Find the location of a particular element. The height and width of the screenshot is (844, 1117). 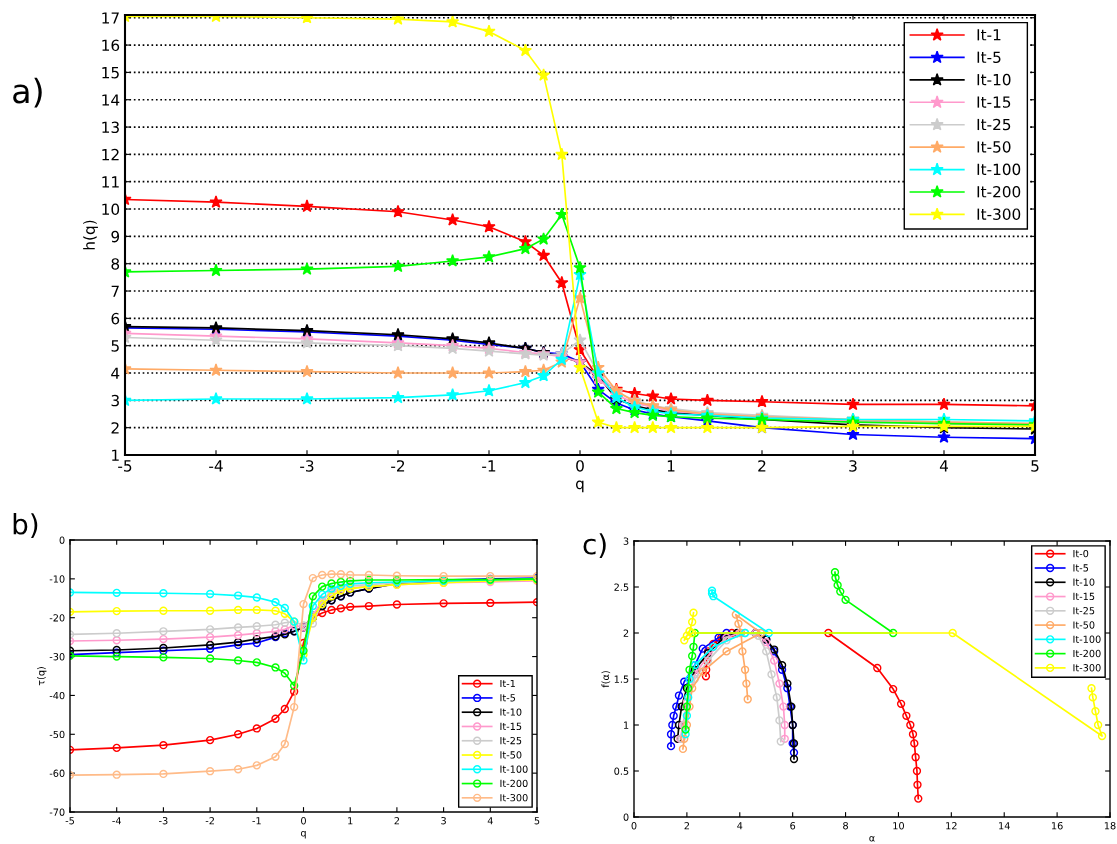

text: a) is located at coordinates (27, 92).